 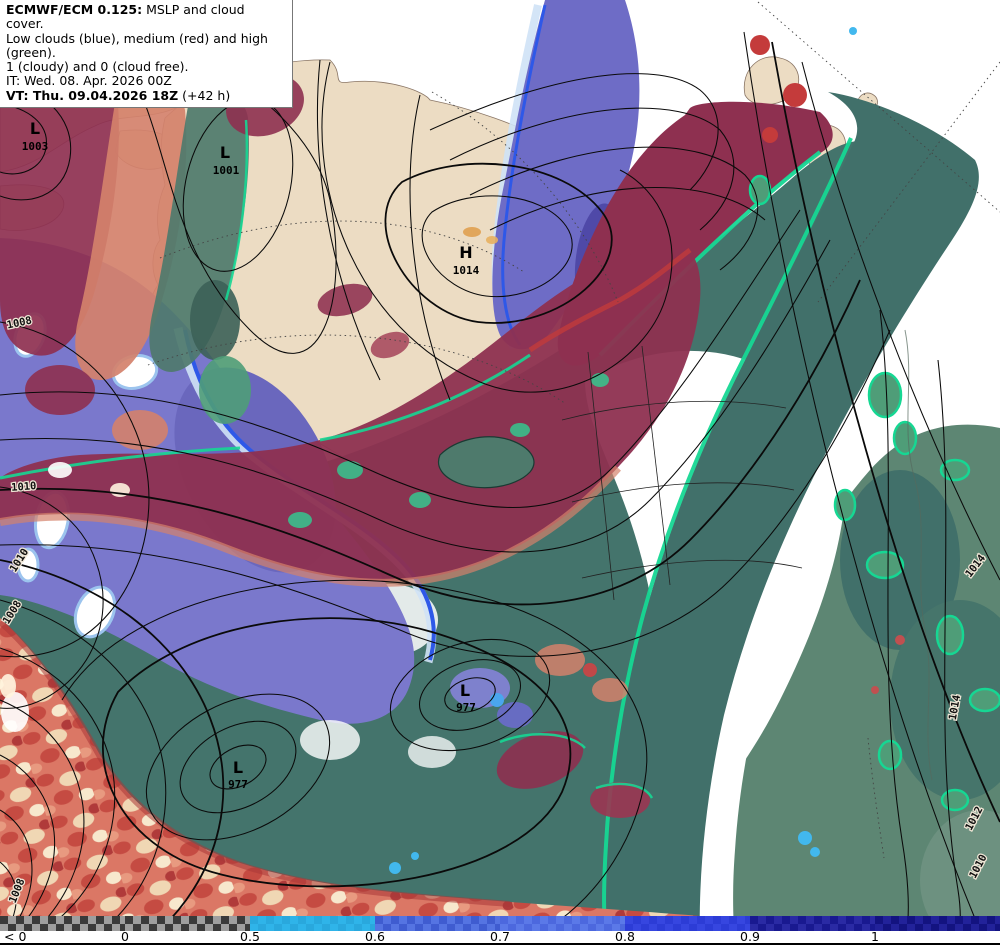 I want to click on isobar-label: 1010, so click(x=24, y=487).